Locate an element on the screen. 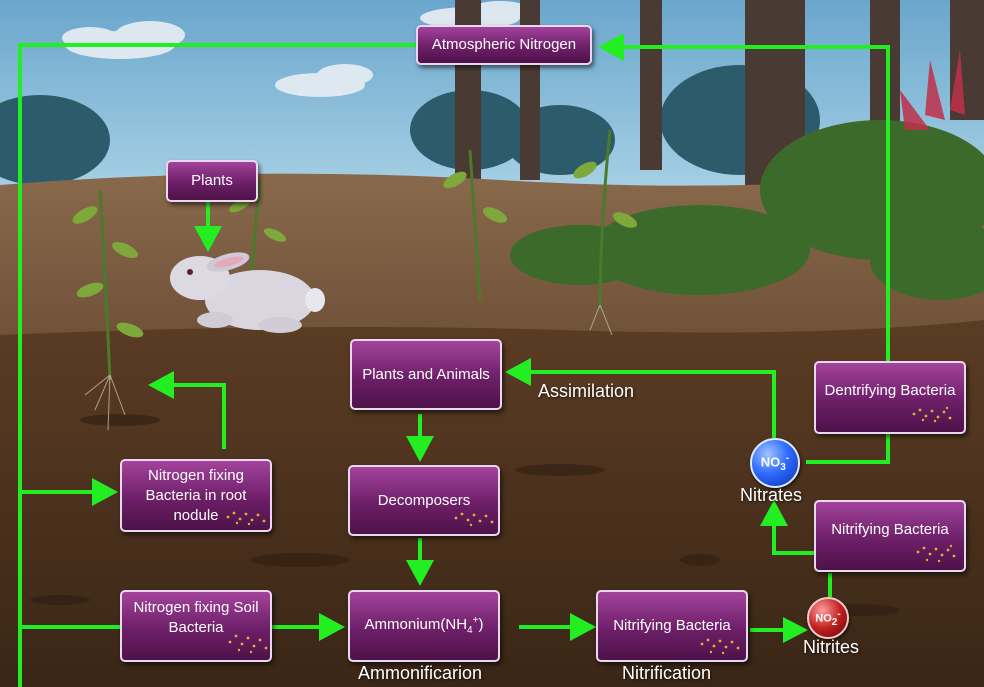 The width and height of the screenshot is (984, 687). plants-label: Plants is located at coordinates (212, 180).